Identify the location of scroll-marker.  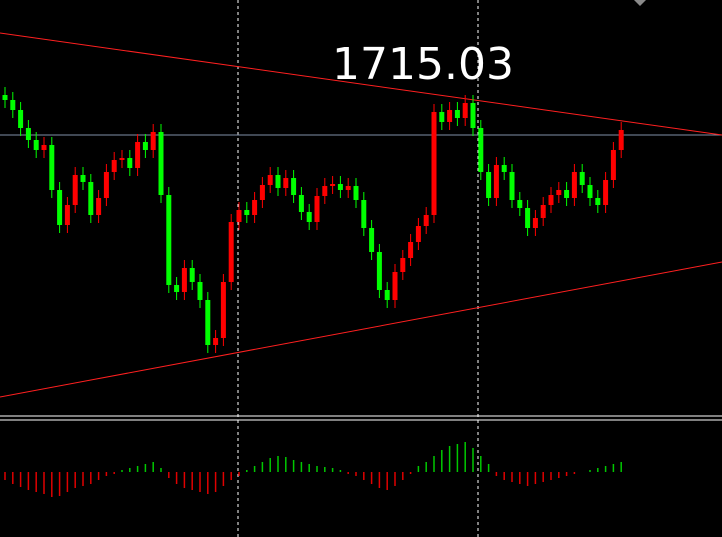
(640, 3).